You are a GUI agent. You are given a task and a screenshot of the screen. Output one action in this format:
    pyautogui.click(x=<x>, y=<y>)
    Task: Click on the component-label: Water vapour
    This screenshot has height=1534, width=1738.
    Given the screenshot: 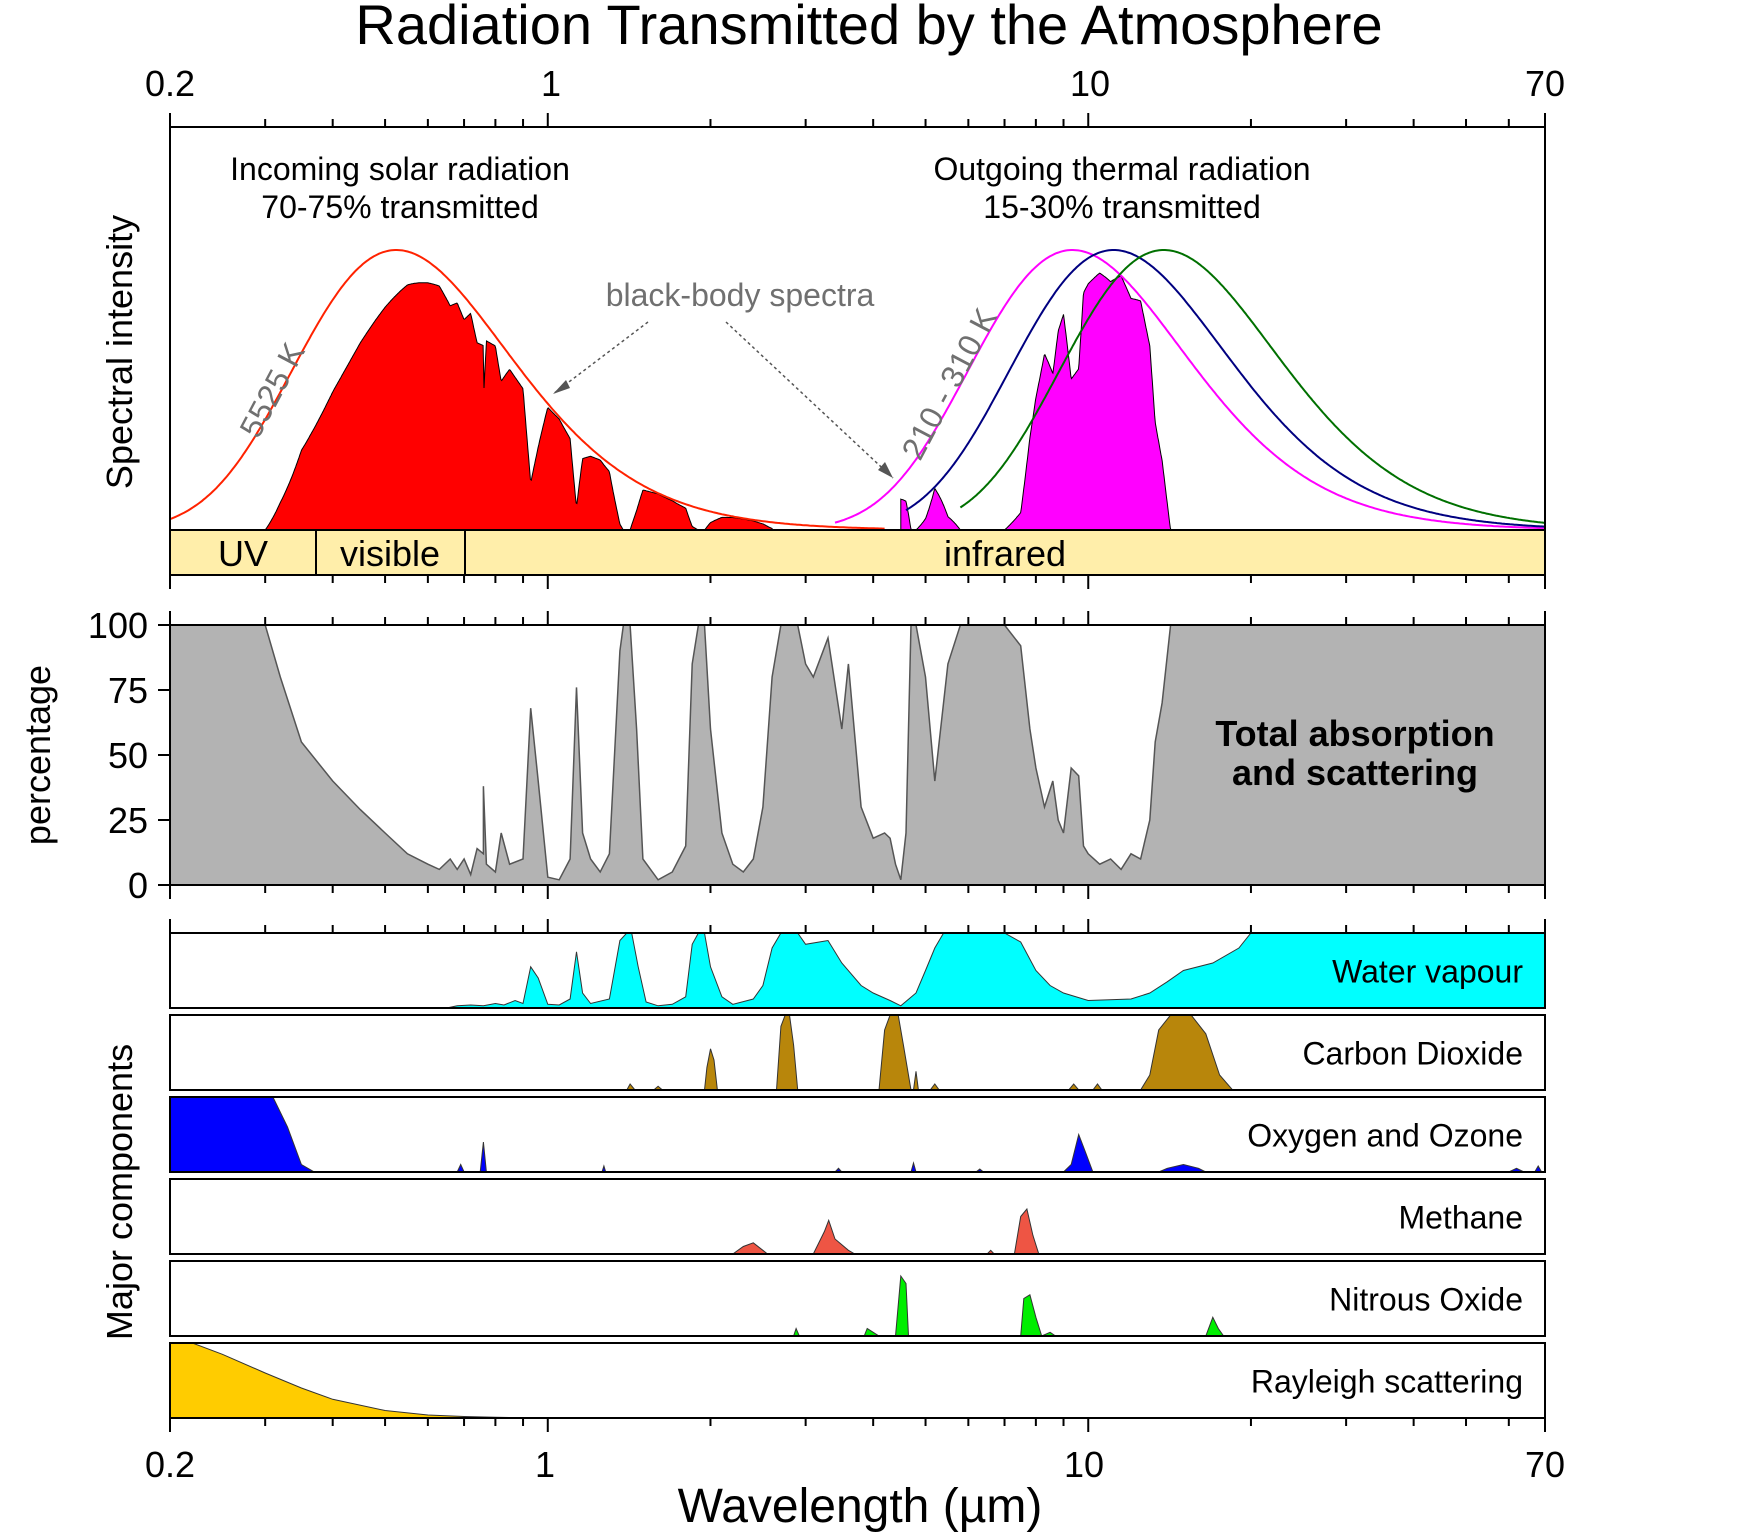 What is the action you would take?
    pyautogui.click(x=1427, y=972)
    